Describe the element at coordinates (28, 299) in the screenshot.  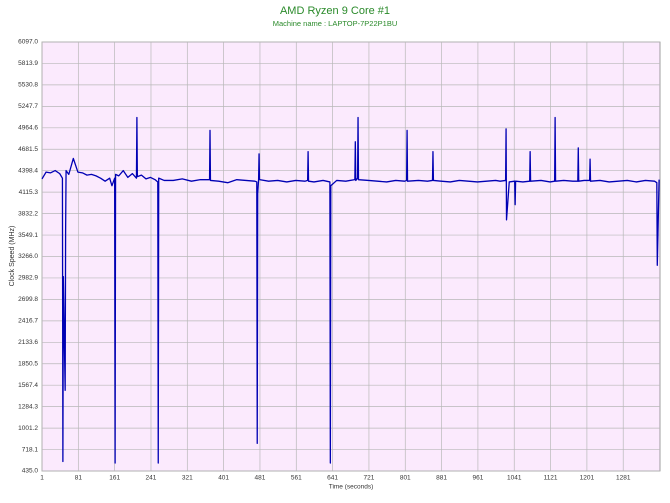
I see `y-tick-label: 2699.8` at that location.